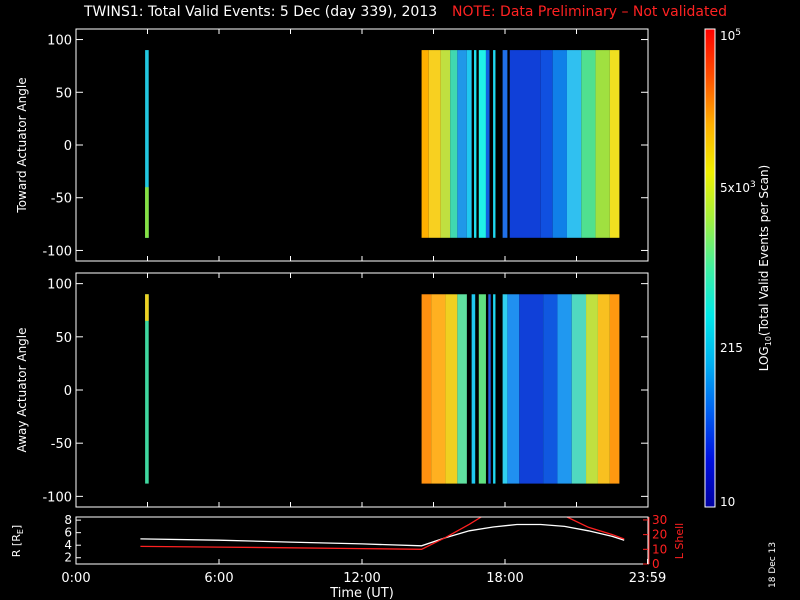 The width and height of the screenshot is (800, 600). What do you see at coordinates (147, 212) in the screenshot?
I see `toward-band-bottom` at bounding box center [147, 212].